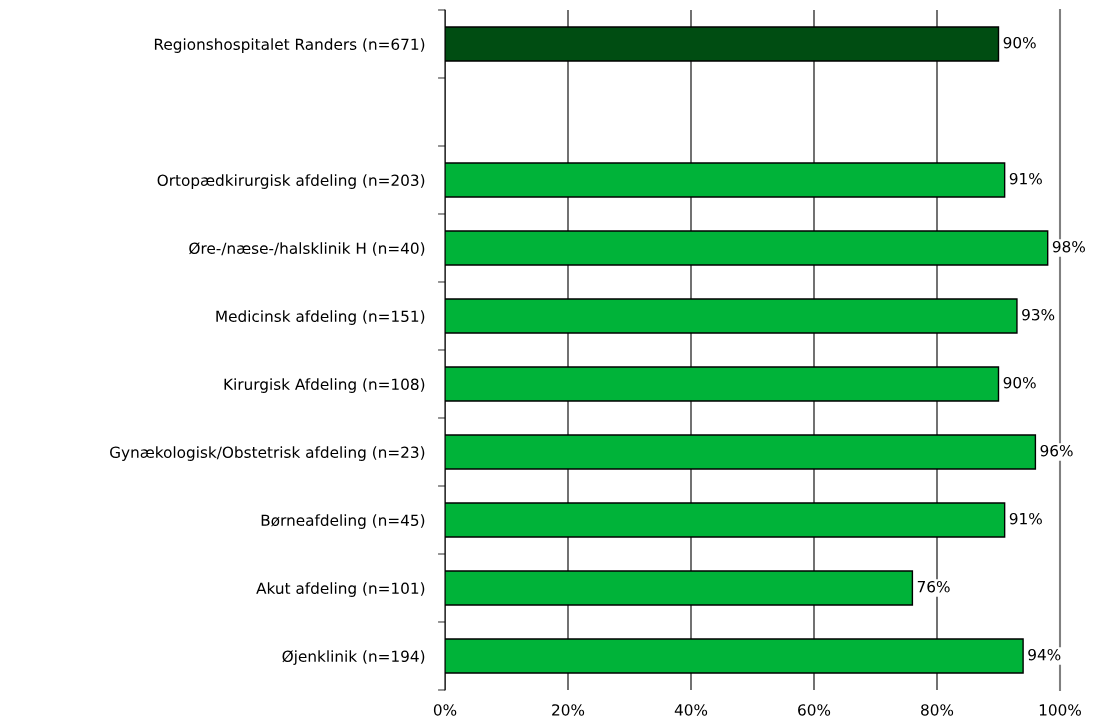  Describe the element at coordinates (1044, 654) in the screenshot. I see `data-label: 94%` at that location.